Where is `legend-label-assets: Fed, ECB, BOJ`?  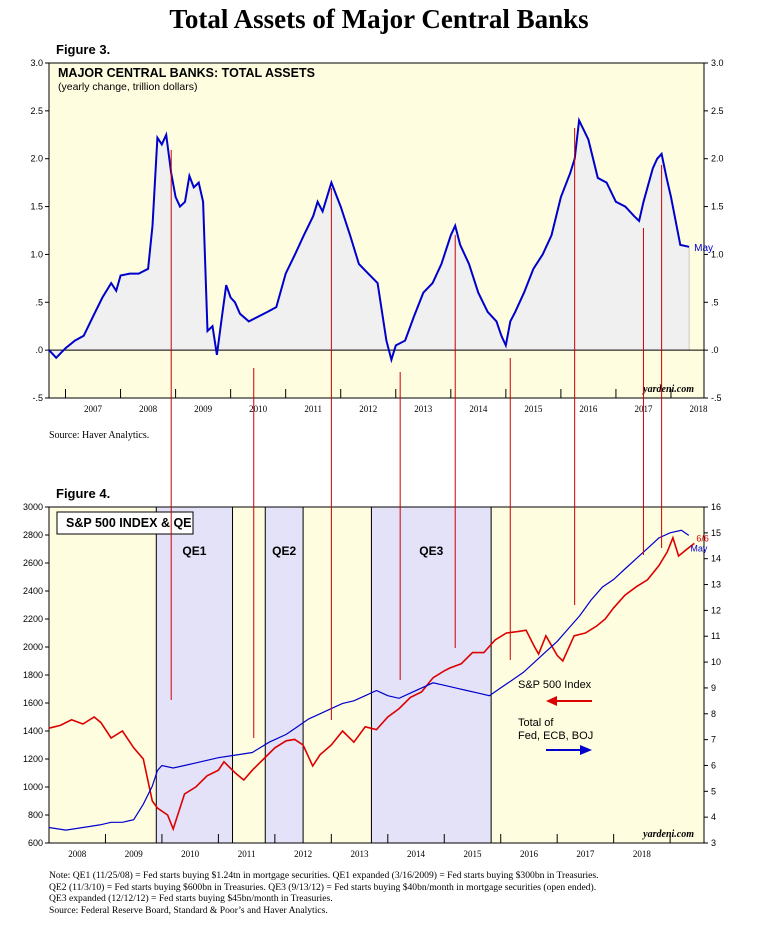 legend-label-assets: Fed, ECB, BOJ is located at coordinates (555, 736).